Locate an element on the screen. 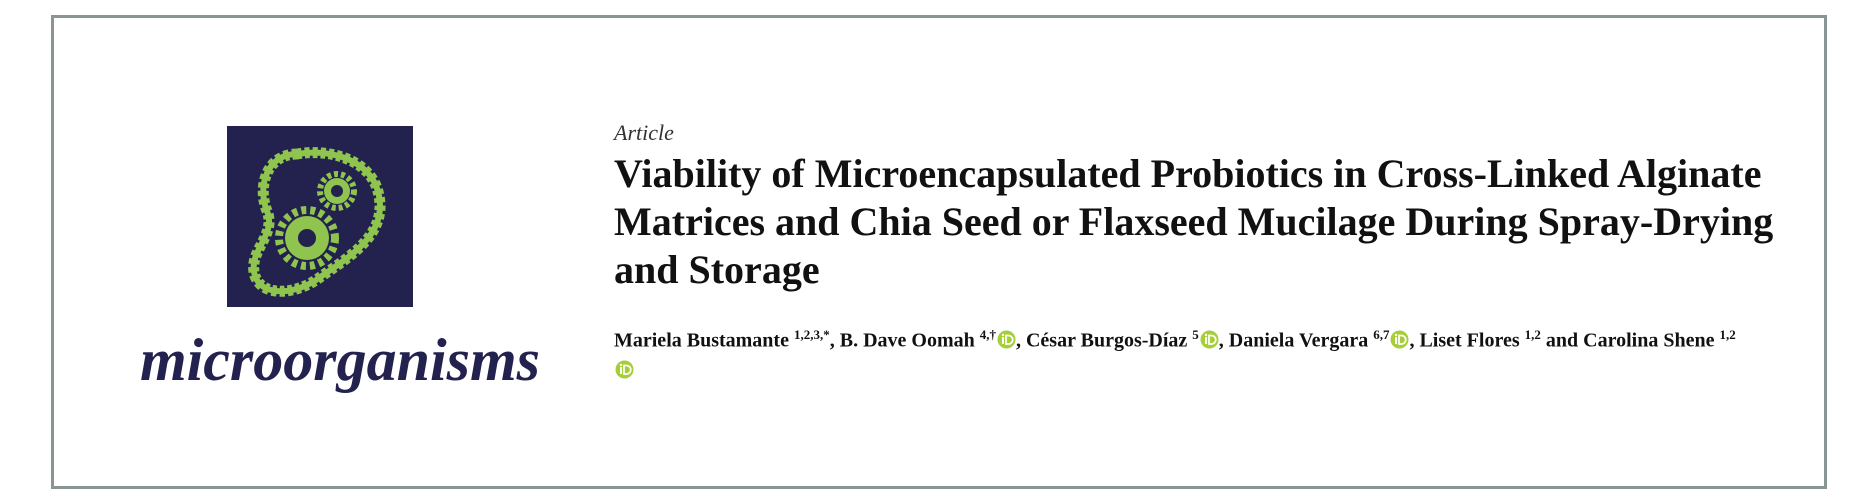  journal-name: microorganisms is located at coordinates (340, 360).